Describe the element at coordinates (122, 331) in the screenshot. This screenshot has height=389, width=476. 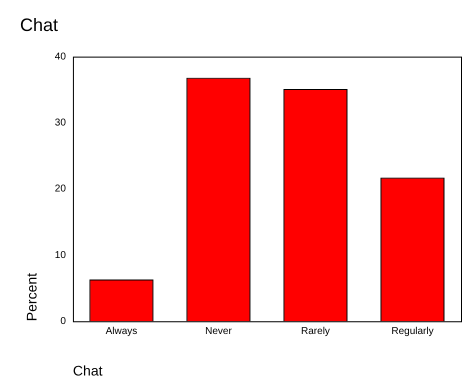
I see `x-tick-label: Always` at that location.